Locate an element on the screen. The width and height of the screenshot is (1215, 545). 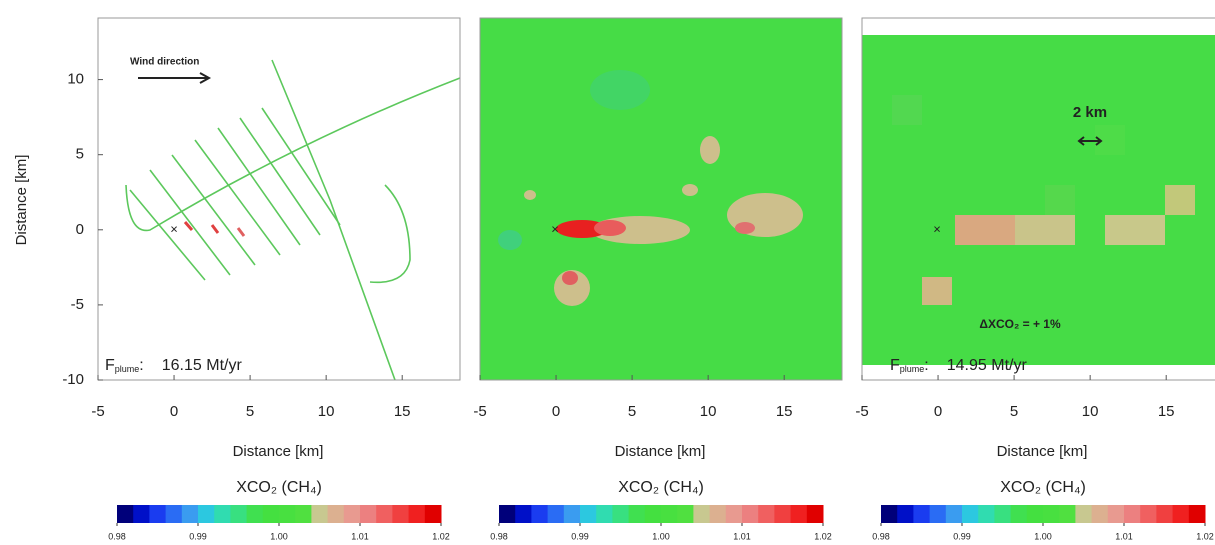
flux-value: 14.95 Mt/yr is located at coordinates (987, 365).